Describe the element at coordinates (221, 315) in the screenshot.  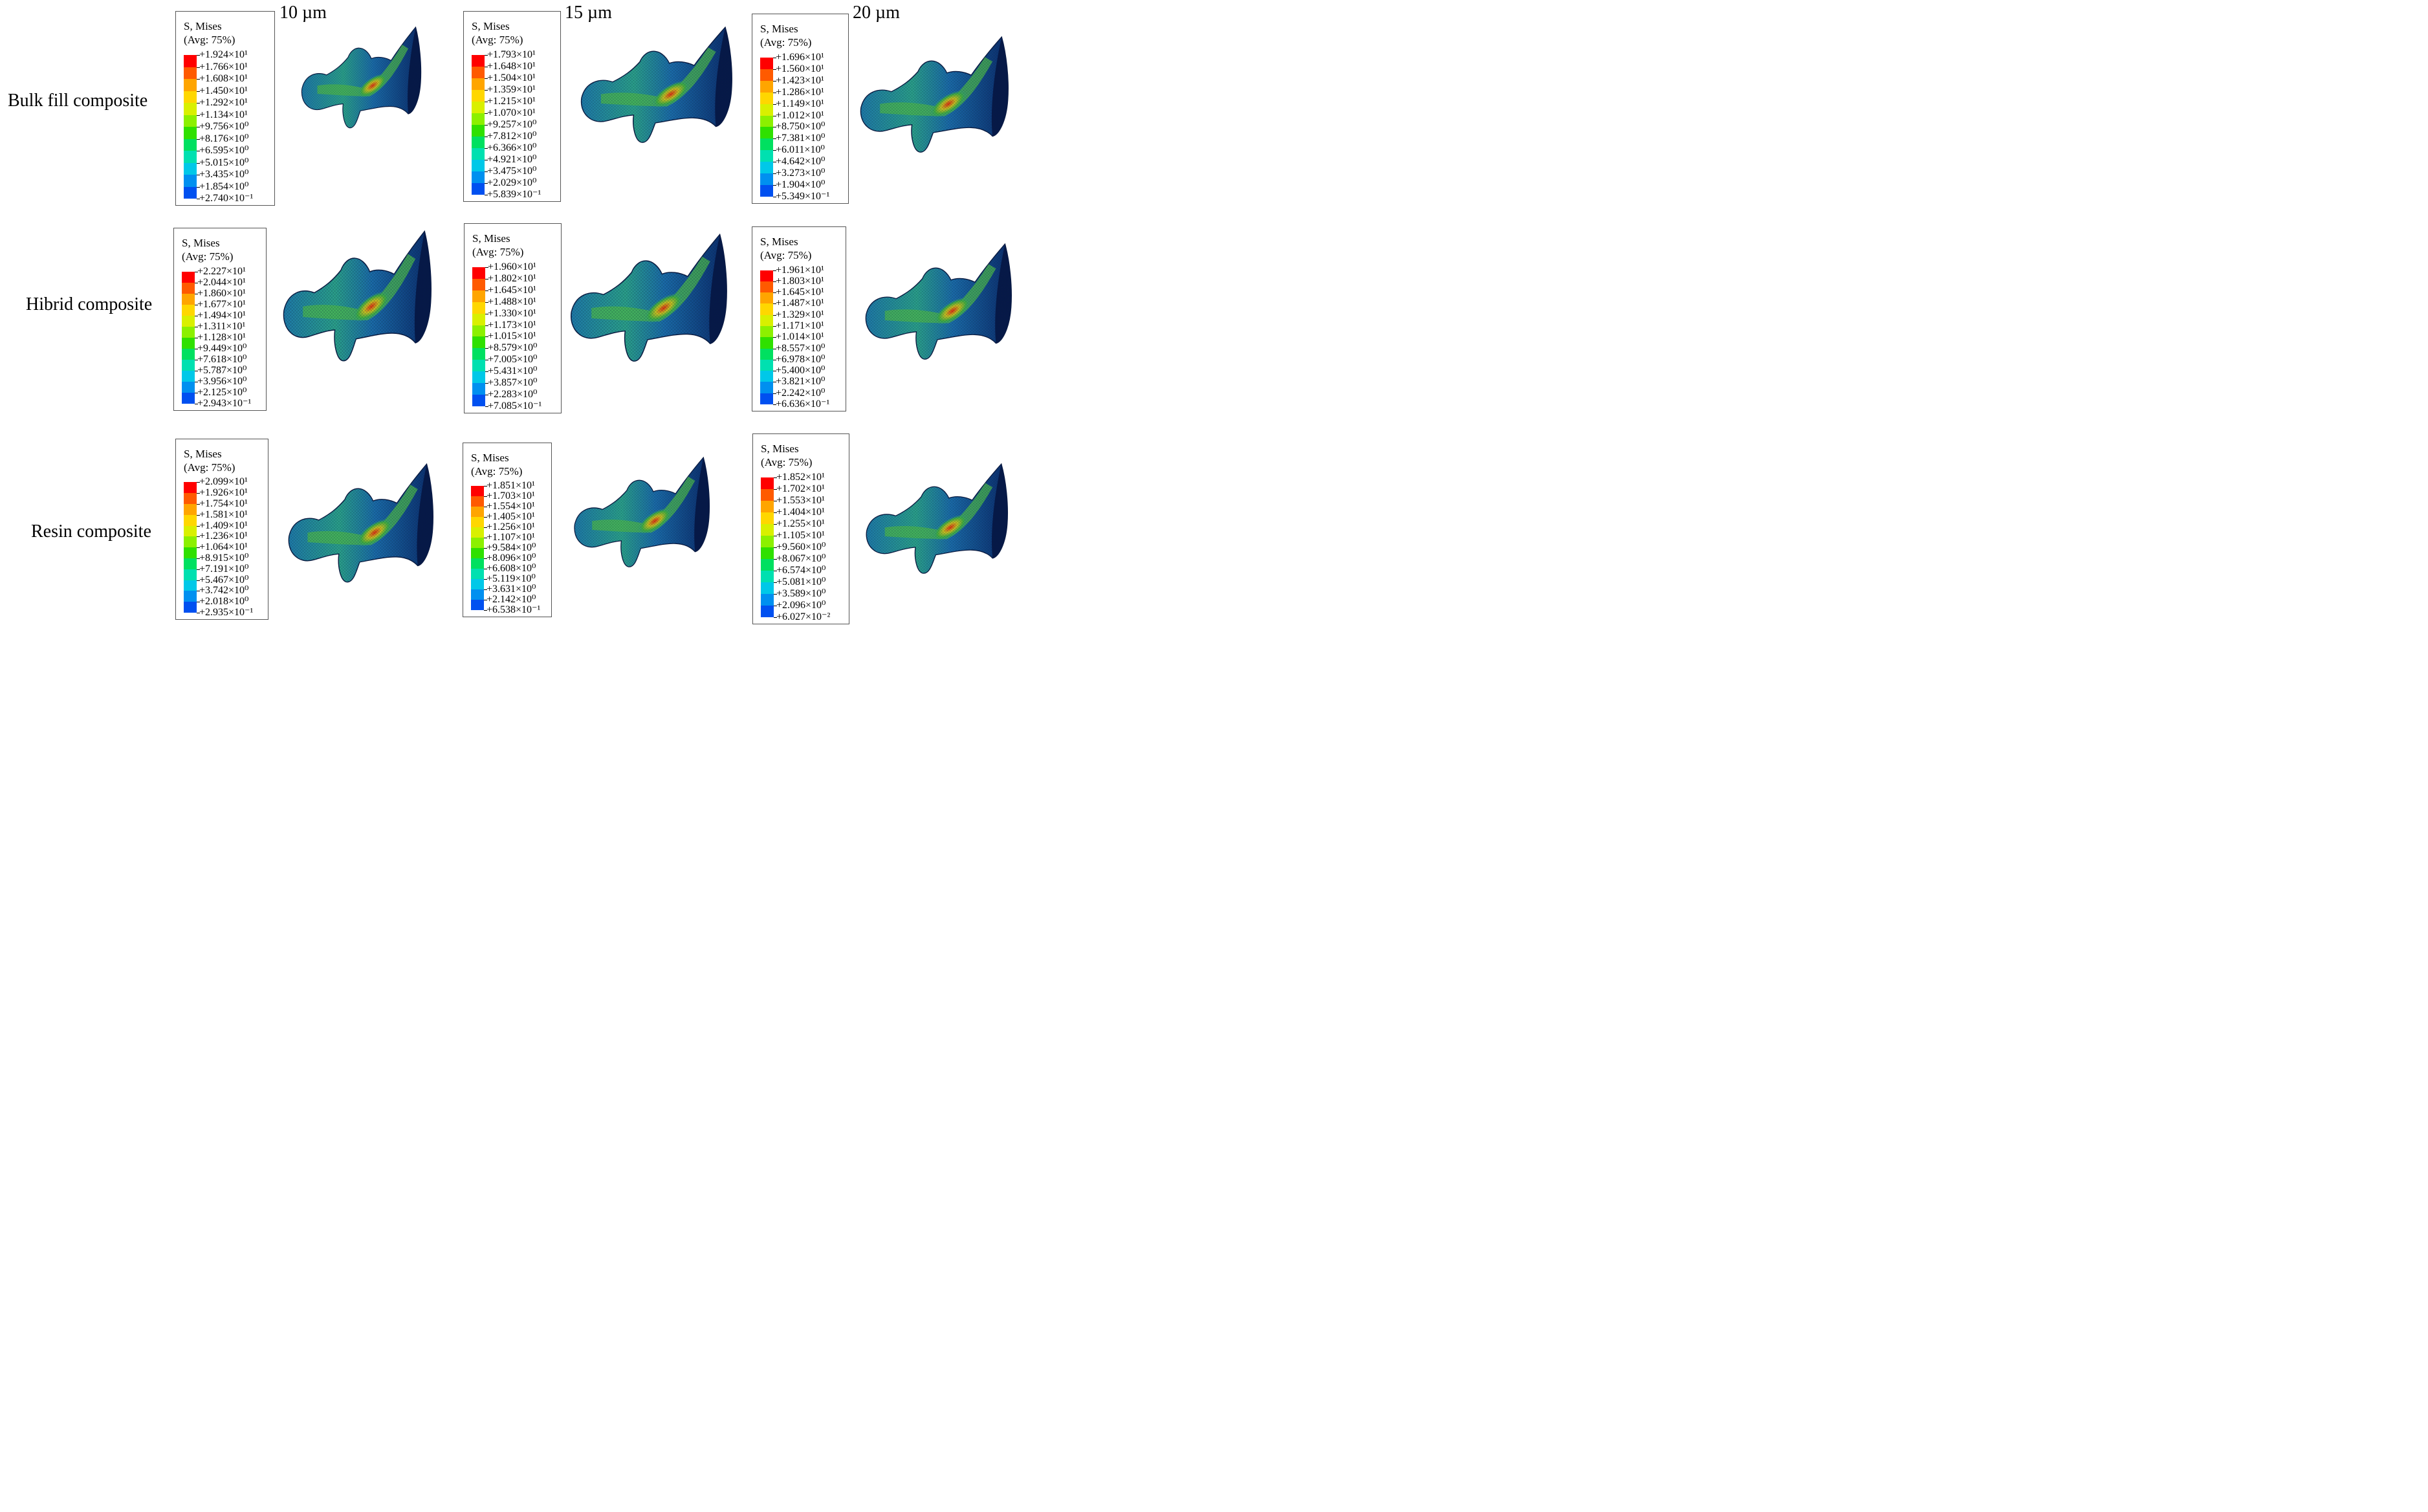
I see `legend-value-label: +1.494×10¹` at that location.